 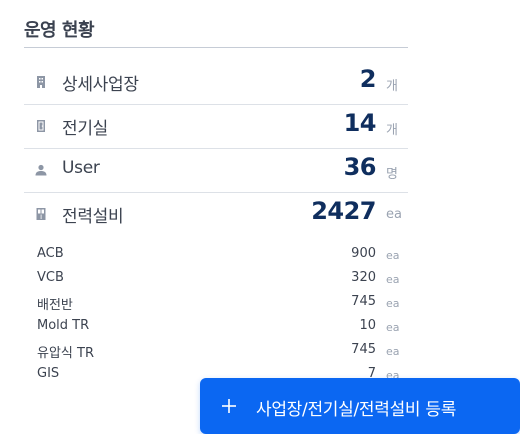 I want to click on equipment-count: 10, so click(x=367, y=325).